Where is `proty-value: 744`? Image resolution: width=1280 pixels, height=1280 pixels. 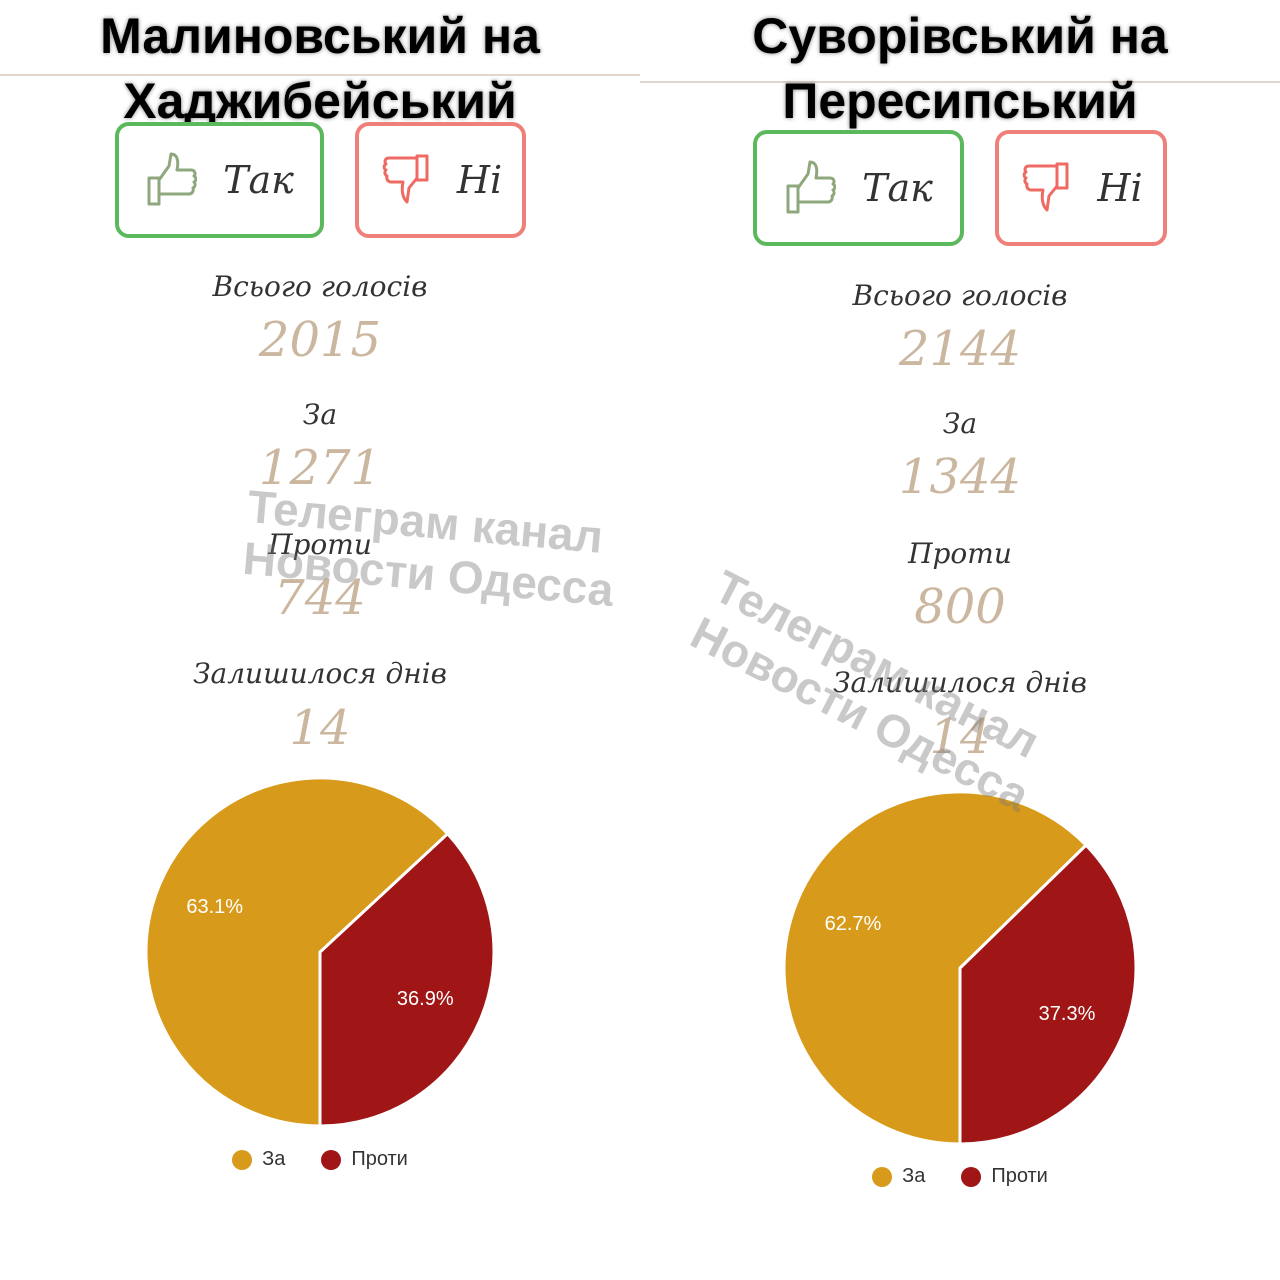
proty-value: 744 is located at coordinates (320, 598).